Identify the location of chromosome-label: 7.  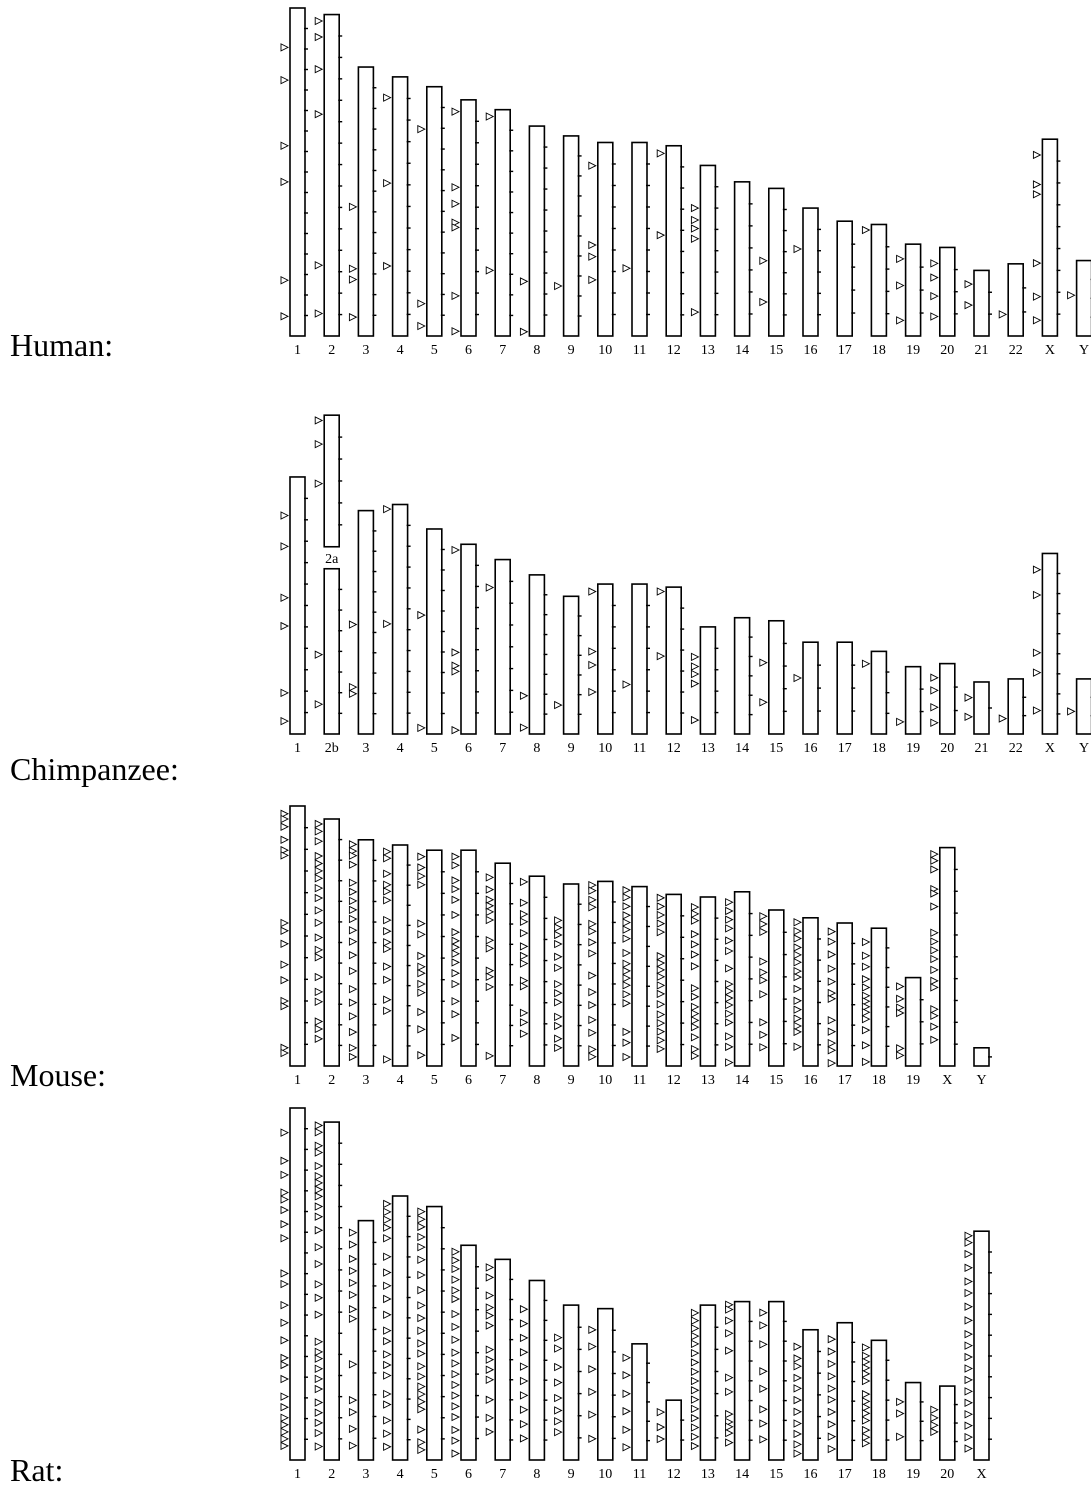
(502, 1474).